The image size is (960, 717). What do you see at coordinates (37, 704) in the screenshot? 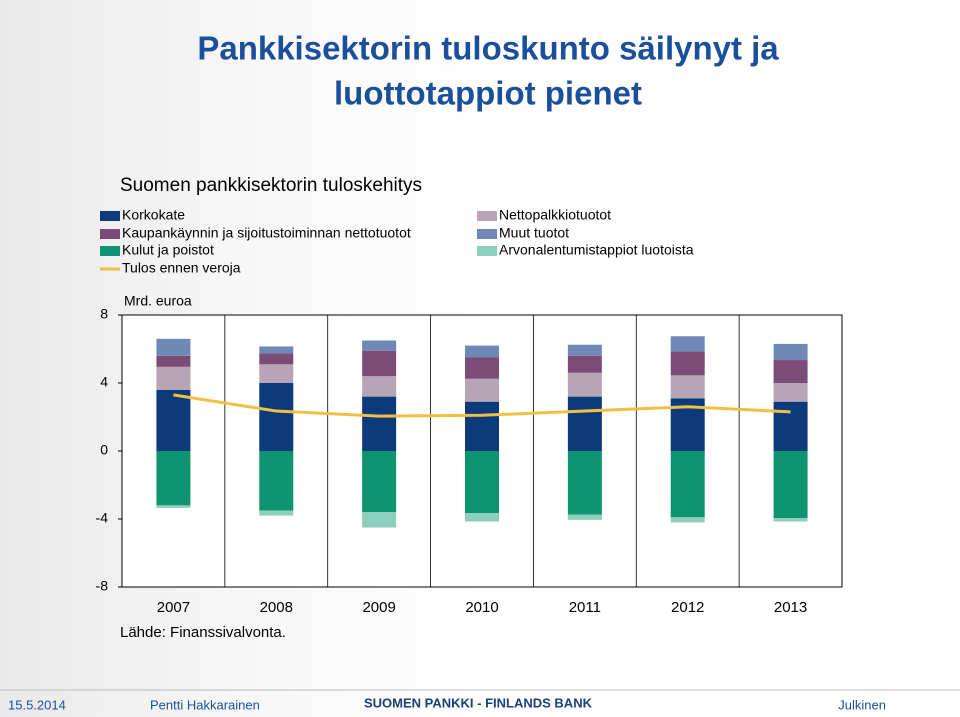
I see `footer-date: 15.5.2014` at bounding box center [37, 704].